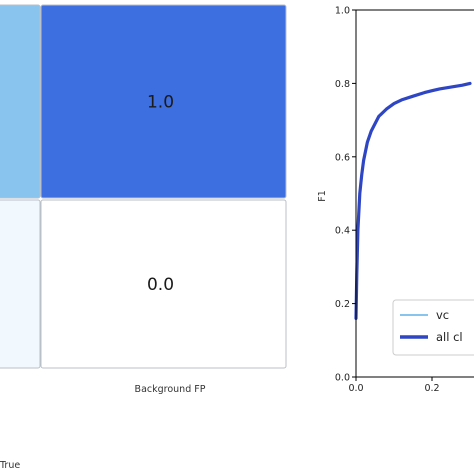 This screenshot has height=474, width=474. I want to click on legend-label: all cl, so click(449, 337).